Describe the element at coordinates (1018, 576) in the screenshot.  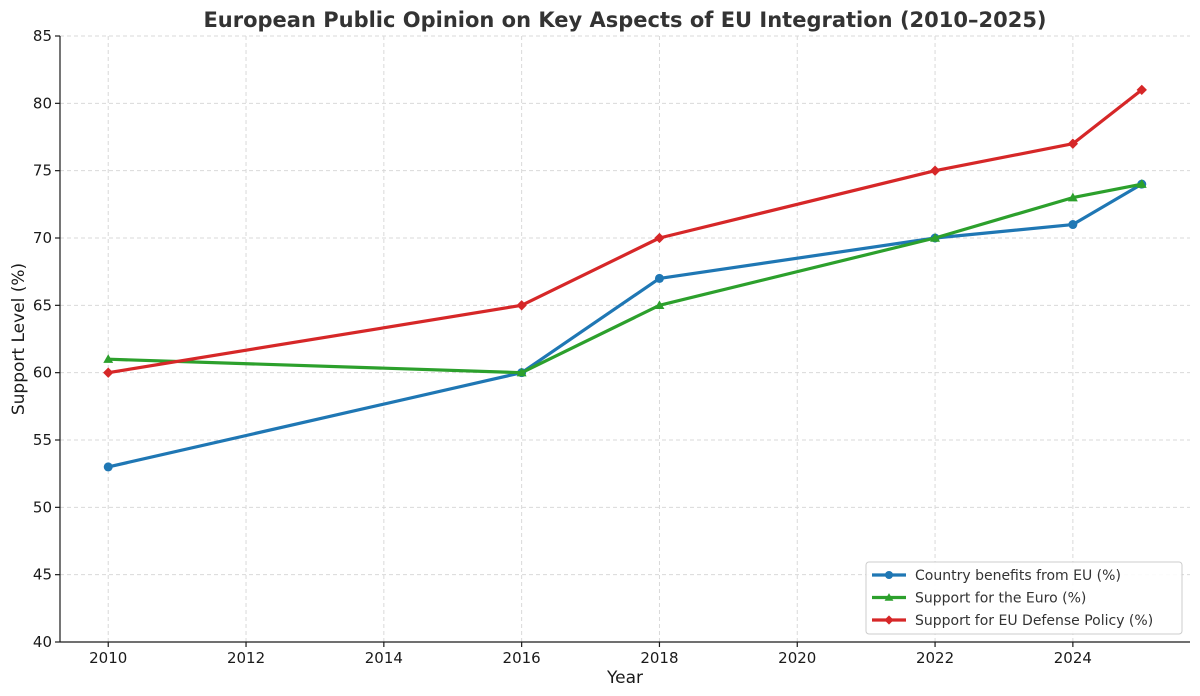
I see `legend-label: Country benefits from EU (%)` at that location.